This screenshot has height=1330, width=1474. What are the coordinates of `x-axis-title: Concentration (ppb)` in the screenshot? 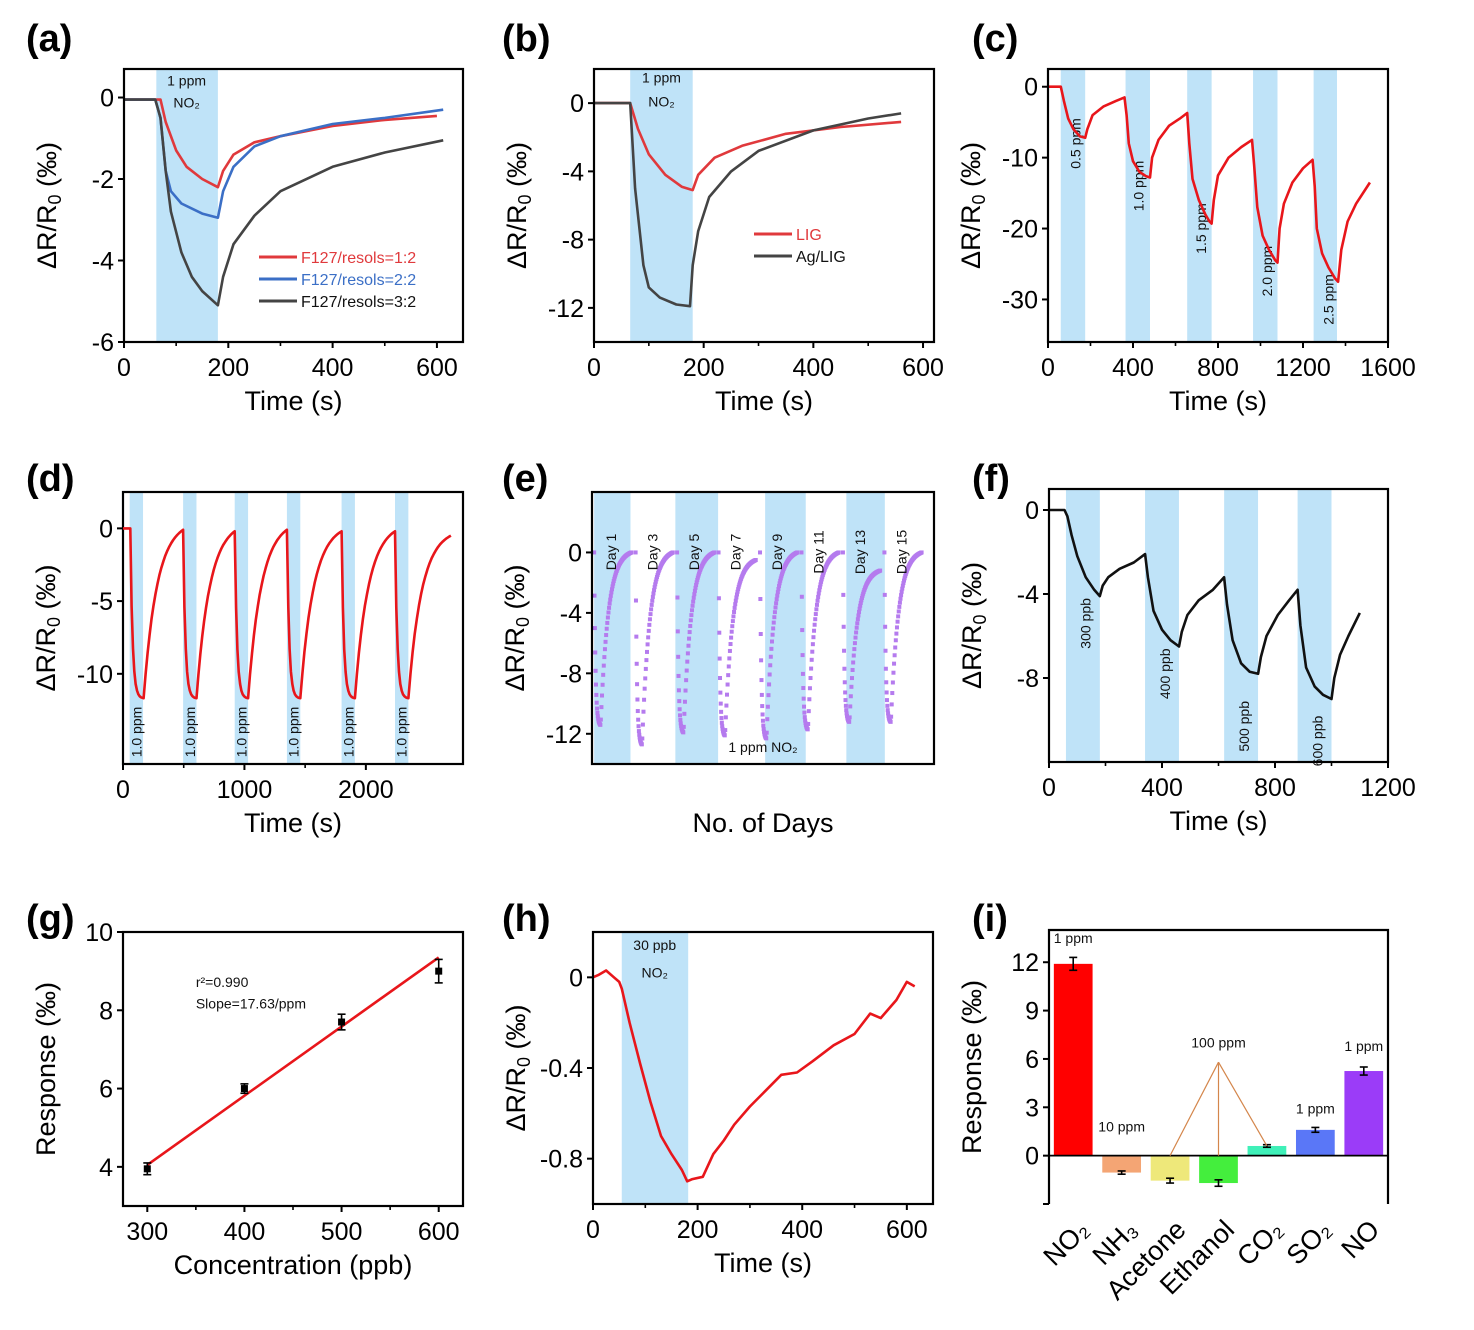 It's located at (293, 1265).